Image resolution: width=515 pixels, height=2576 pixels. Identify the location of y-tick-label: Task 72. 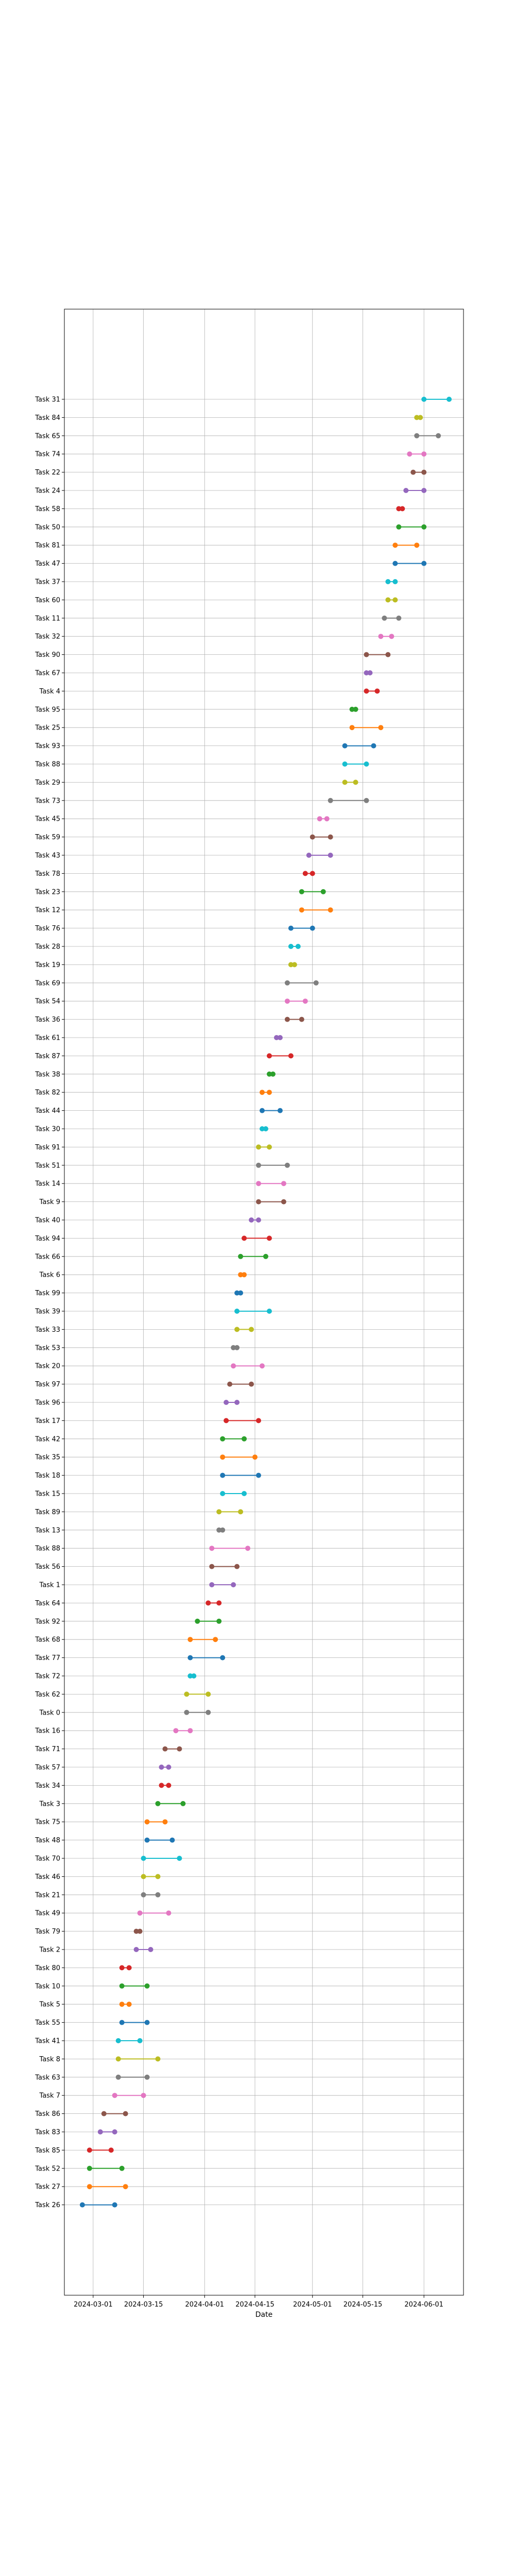
(47, 1677).